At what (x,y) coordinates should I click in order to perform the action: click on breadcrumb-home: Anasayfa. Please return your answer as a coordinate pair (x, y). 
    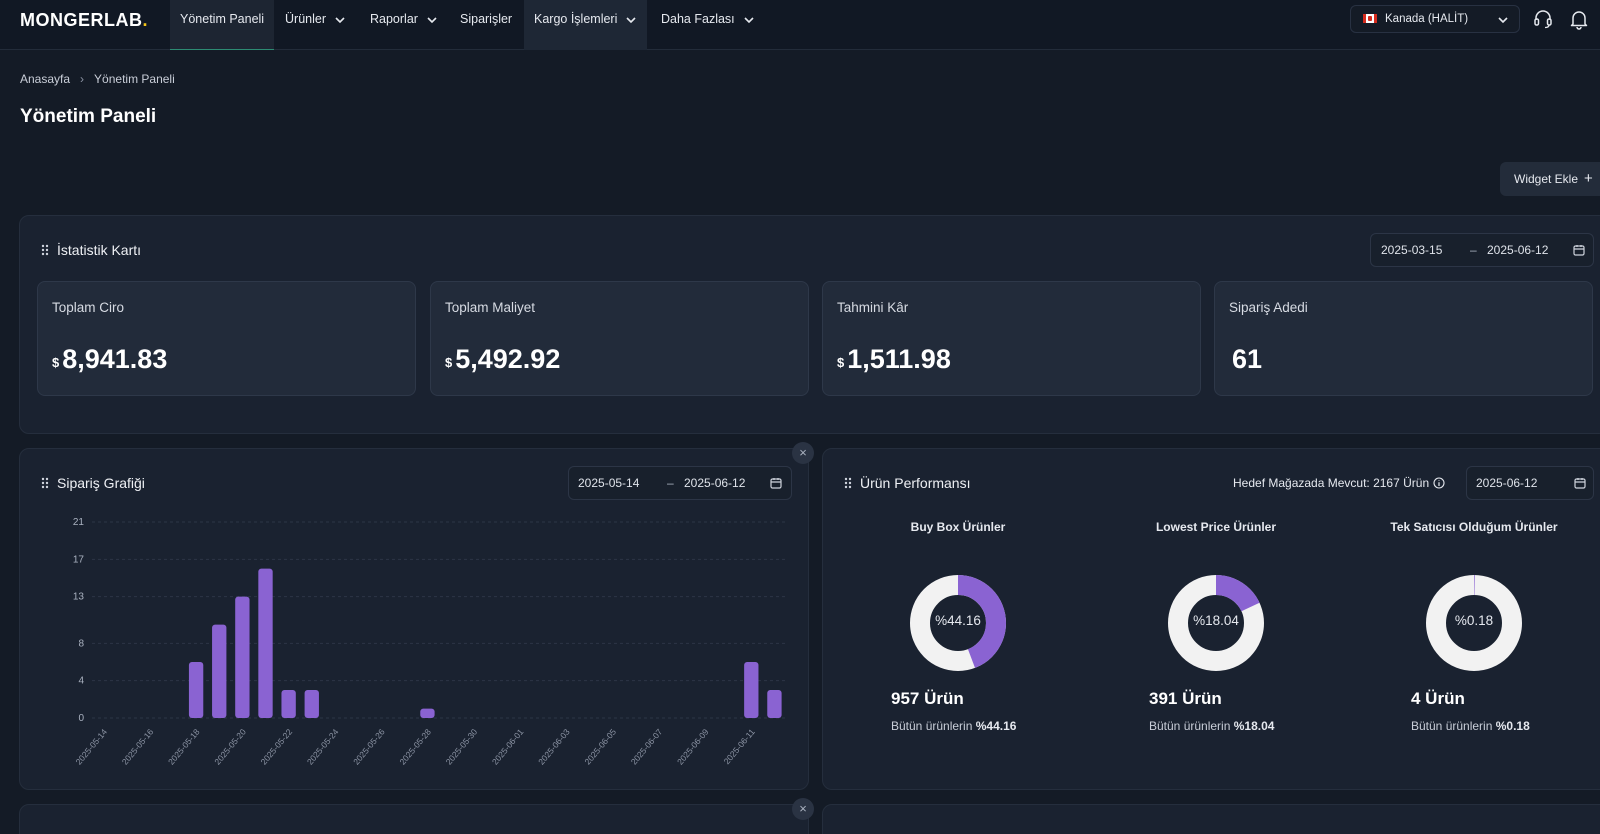
    Looking at the image, I should click on (45, 79).